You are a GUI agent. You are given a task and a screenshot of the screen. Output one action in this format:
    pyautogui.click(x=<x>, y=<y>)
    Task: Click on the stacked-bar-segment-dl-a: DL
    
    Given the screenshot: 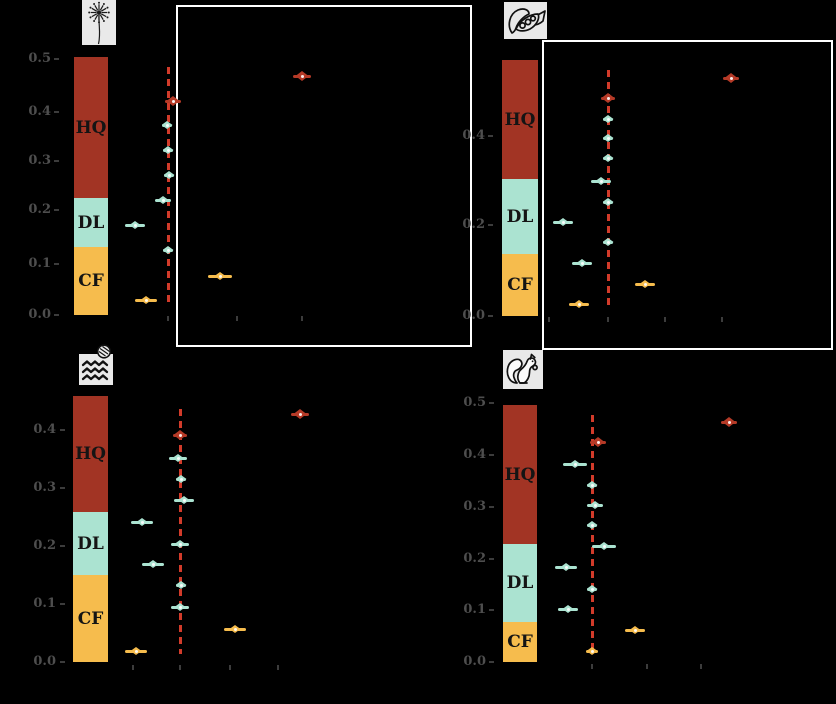 What is the action you would take?
    pyautogui.click(x=91, y=222)
    